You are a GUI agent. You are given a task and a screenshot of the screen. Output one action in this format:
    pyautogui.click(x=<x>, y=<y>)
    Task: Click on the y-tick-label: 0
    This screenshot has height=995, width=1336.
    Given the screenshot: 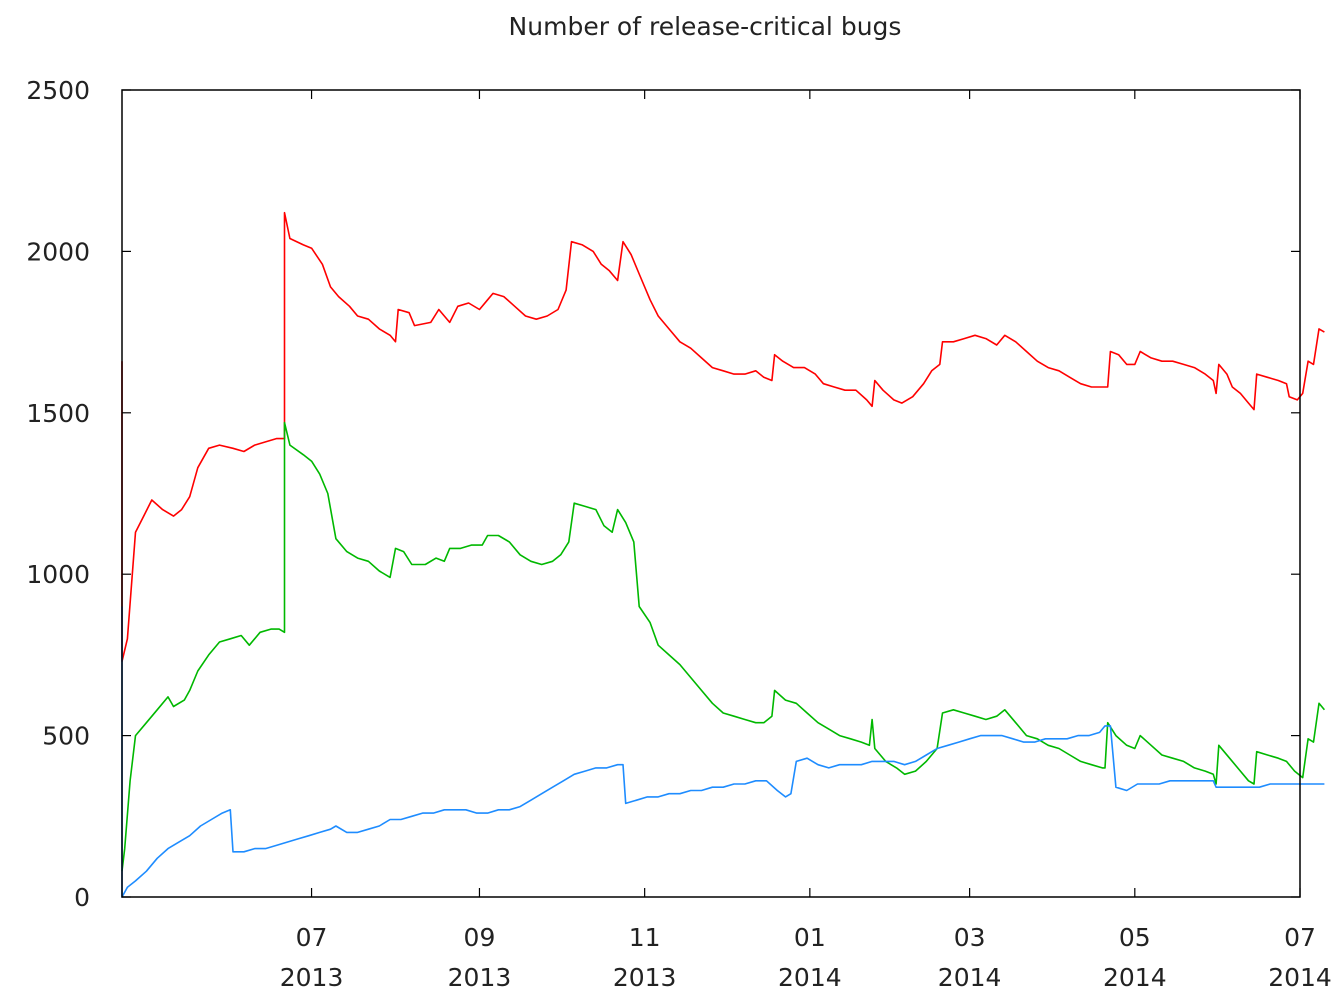 What is the action you would take?
    pyautogui.click(x=82, y=897)
    